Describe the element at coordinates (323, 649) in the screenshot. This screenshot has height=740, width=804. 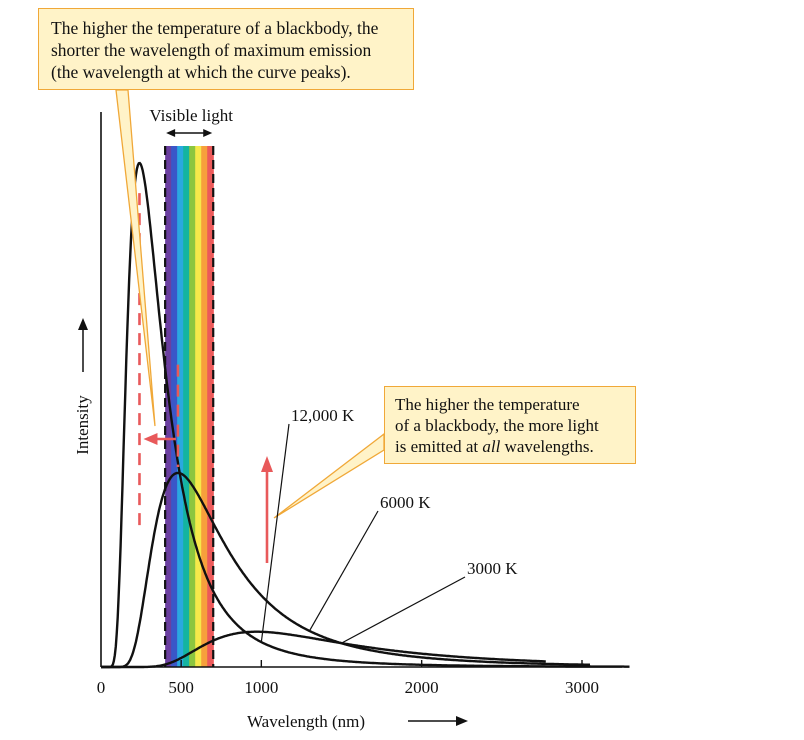
I see `curve-3000k` at that location.